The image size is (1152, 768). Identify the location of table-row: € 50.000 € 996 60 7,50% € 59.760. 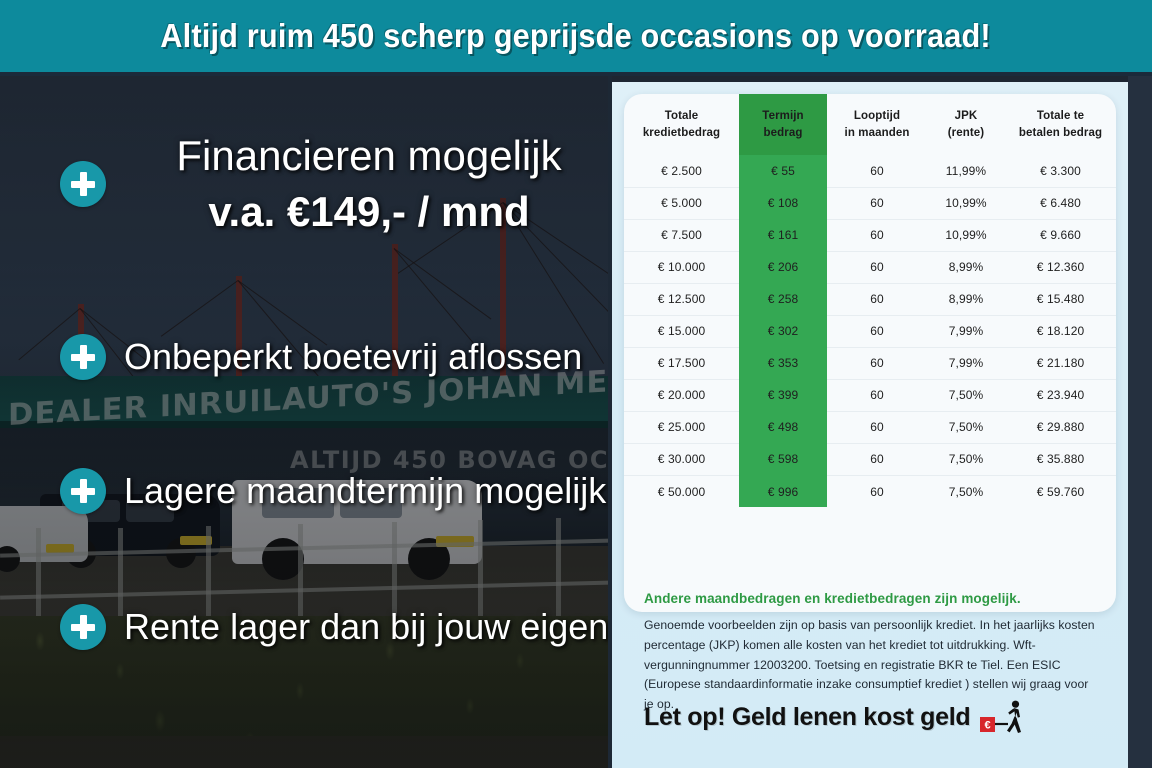
(870, 491).